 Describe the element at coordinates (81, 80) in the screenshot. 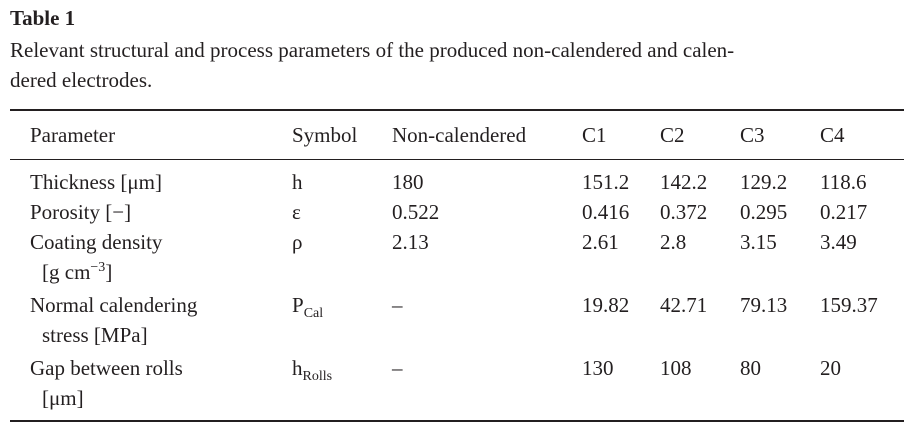

I see `caption-line: dered electrodes.` at that location.